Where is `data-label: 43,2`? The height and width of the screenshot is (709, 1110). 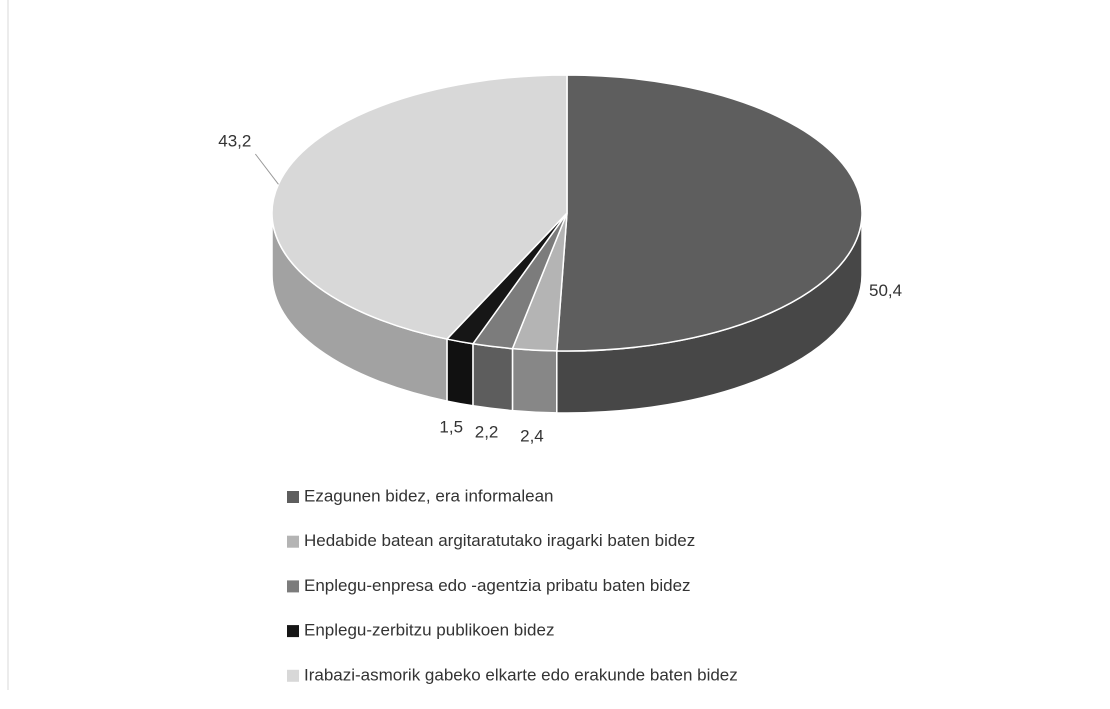 data-label: 43,2 is located at coordinates (234, 140).